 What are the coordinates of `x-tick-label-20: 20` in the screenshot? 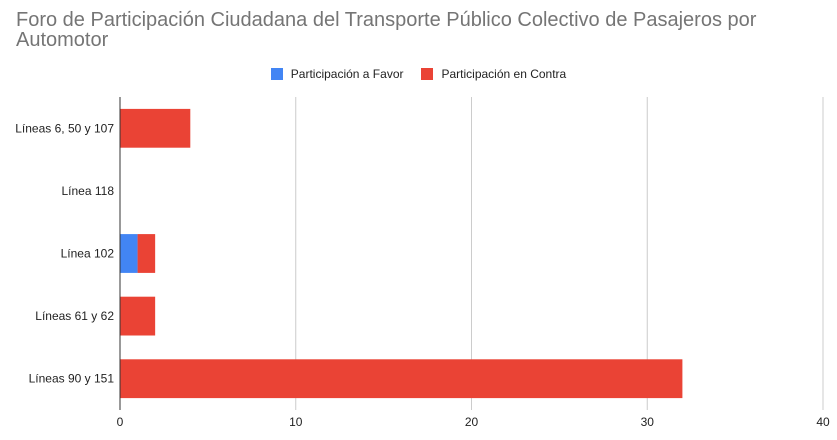 It's located at (472, 422).